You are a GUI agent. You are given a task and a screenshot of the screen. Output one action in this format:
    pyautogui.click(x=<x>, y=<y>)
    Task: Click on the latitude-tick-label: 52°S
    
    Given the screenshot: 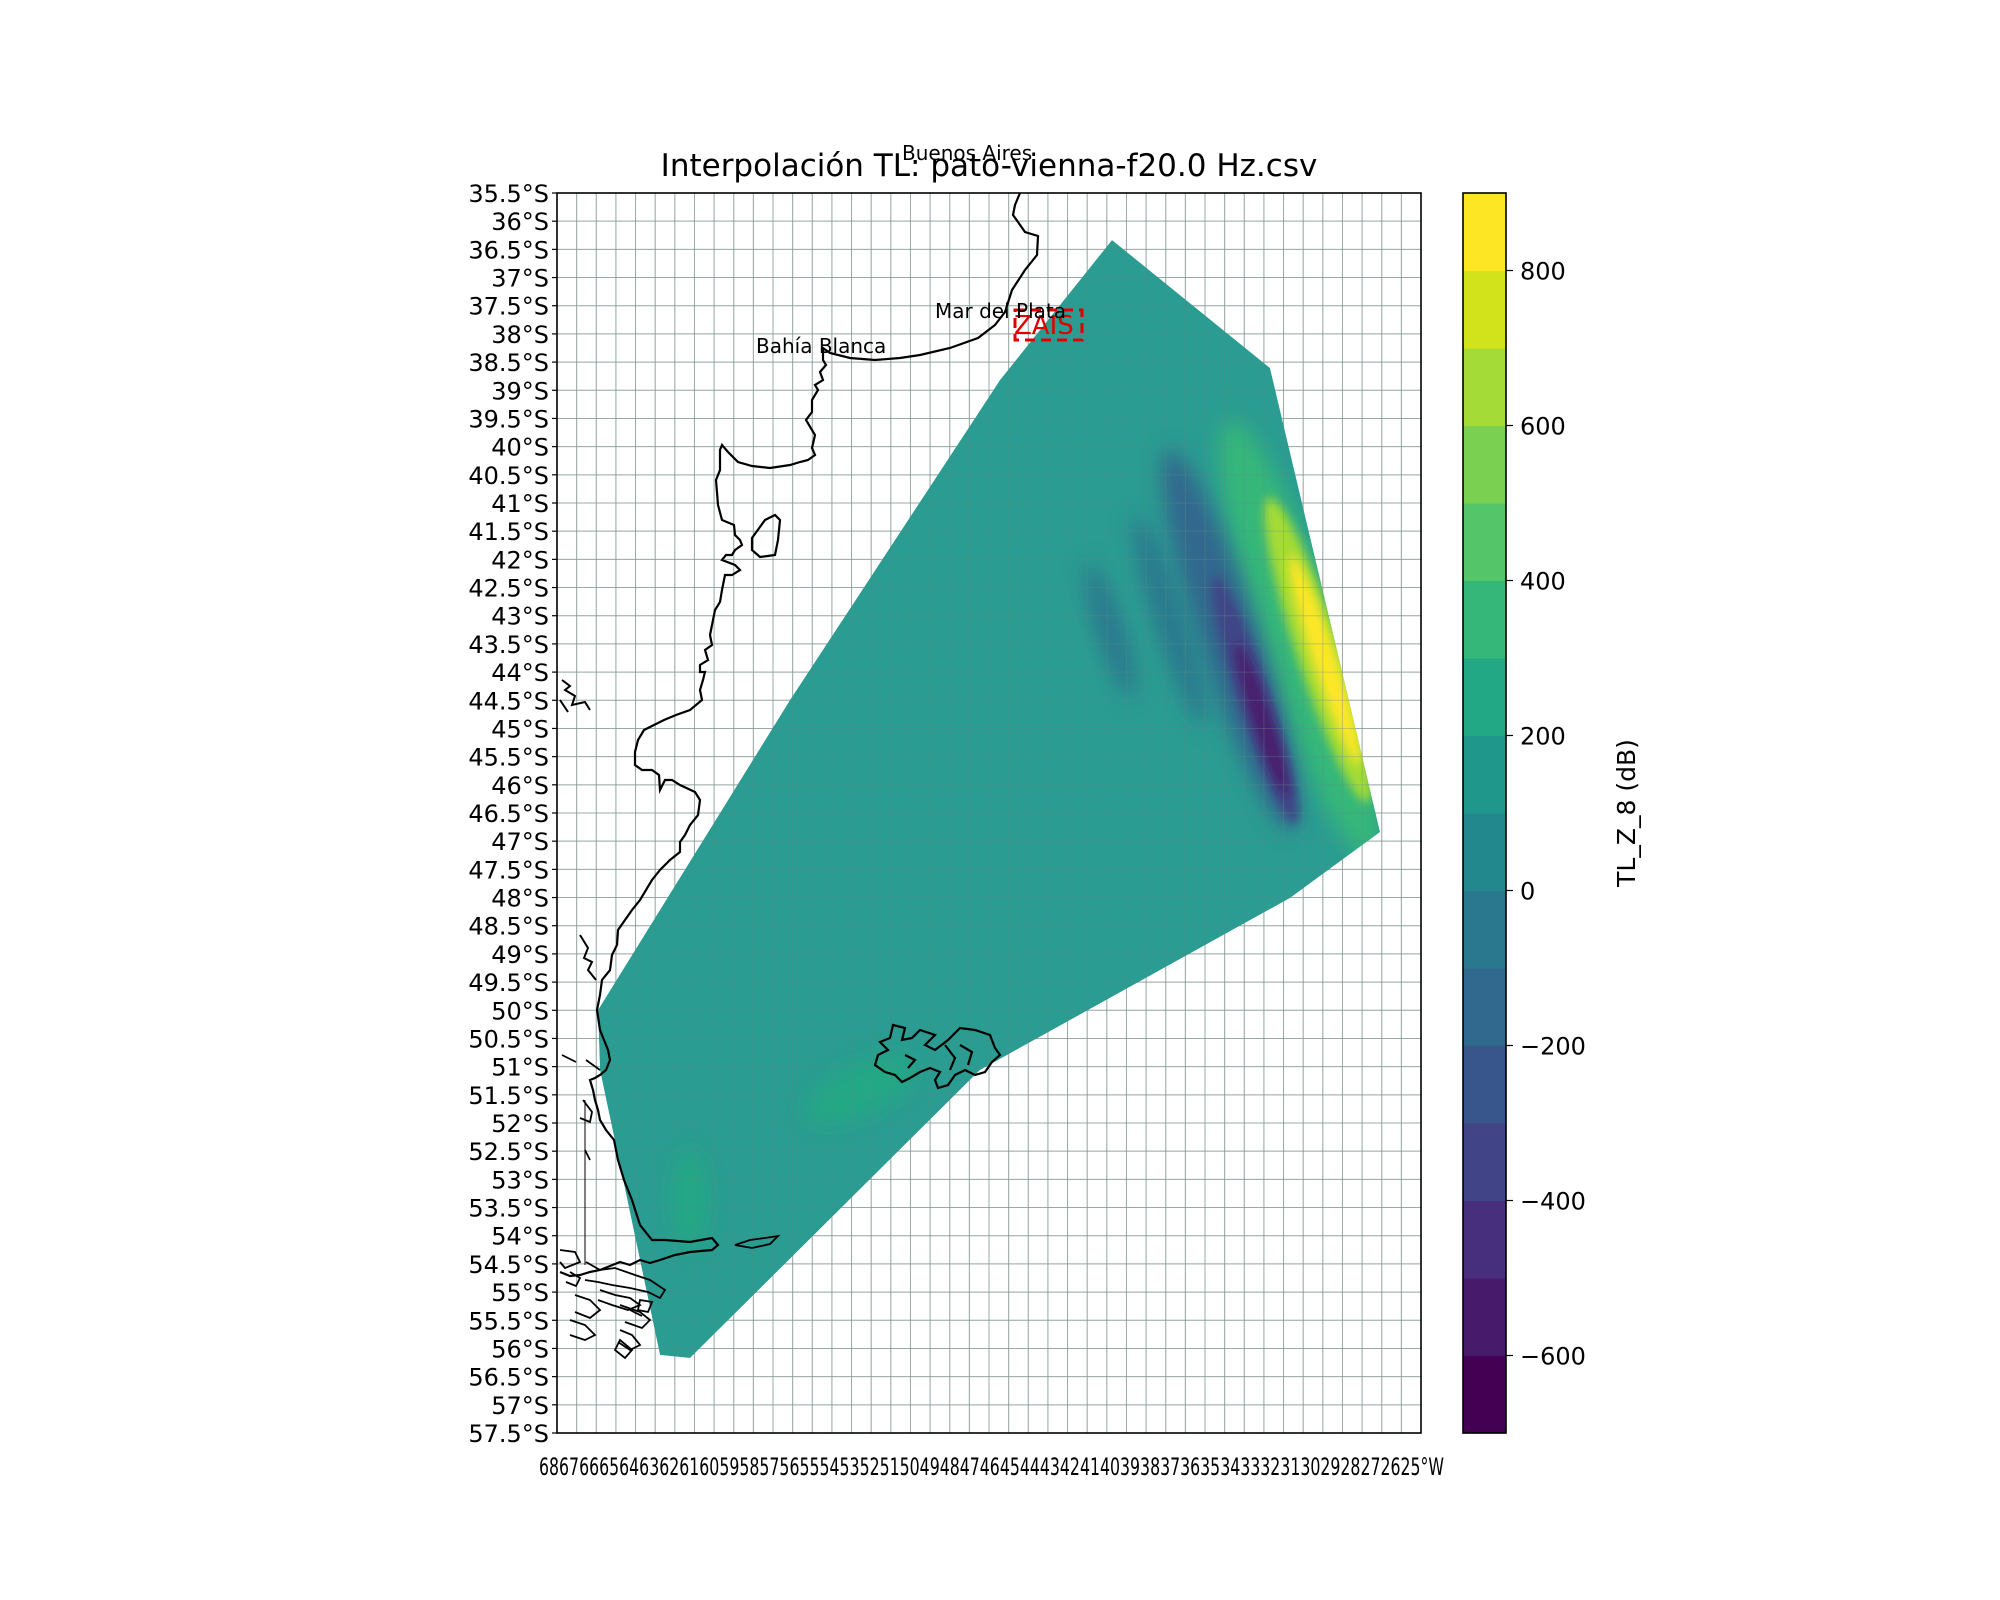 What is the action you would take?
    pyautogui.click(x=520, y=1124)
    